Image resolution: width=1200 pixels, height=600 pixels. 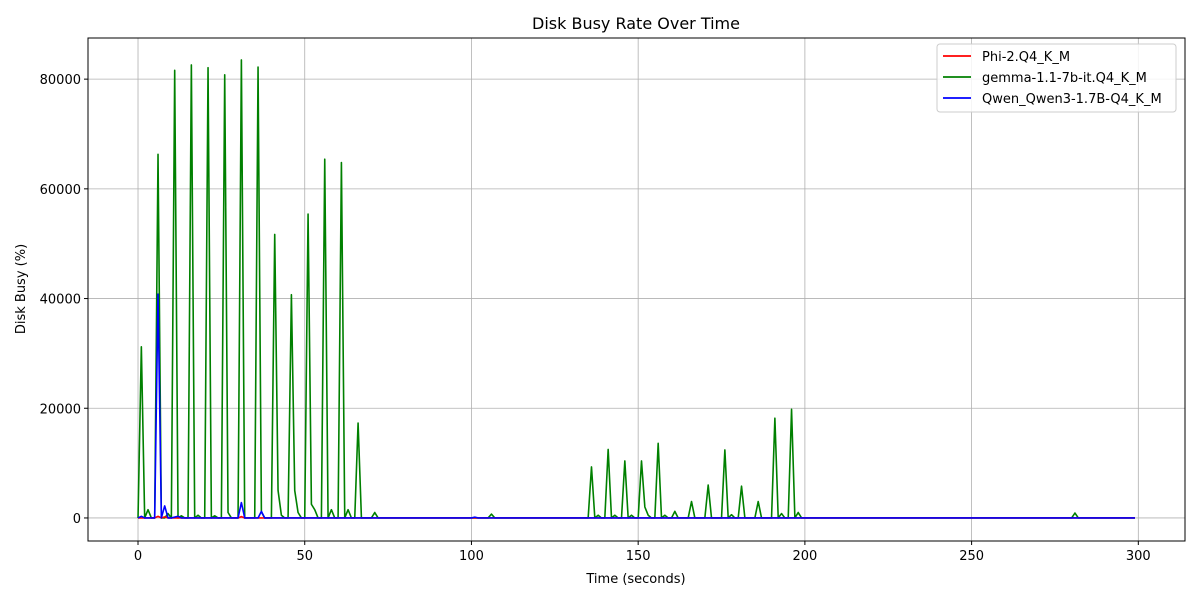 What do you see at coordinates (304, 556) in the screenshot?
I see `x-tick-label: 50` at bounding box center [304, 556].